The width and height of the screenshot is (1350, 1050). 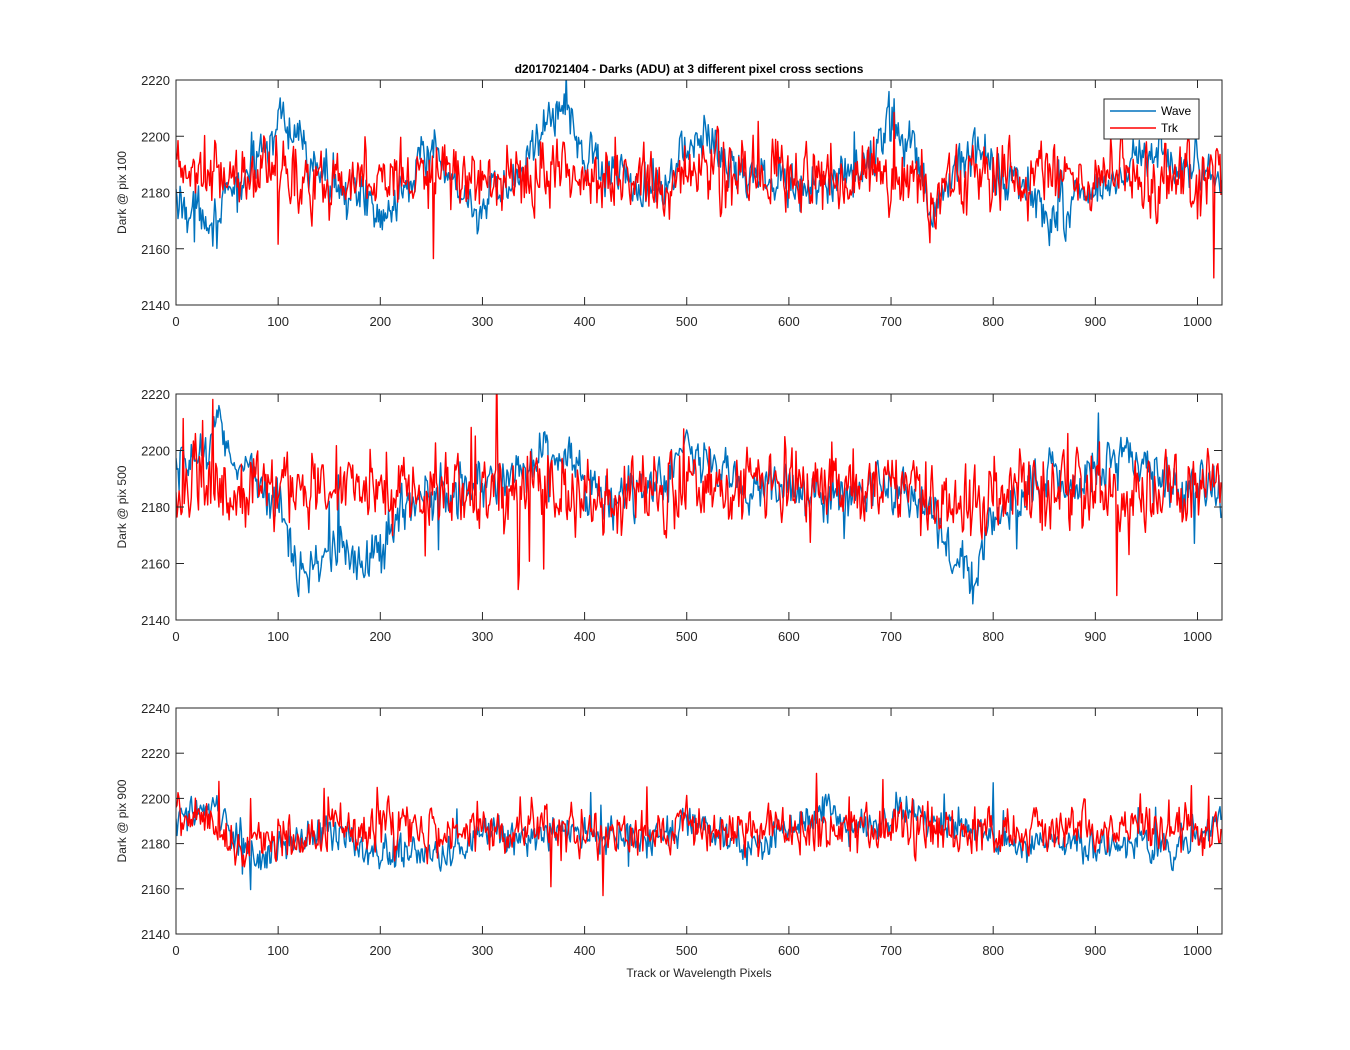 What do you see at coordinates (122, 506) in the screenshot?
I see `y-axis-label: Dark @ pix 500` at bounding box center [122, 506].